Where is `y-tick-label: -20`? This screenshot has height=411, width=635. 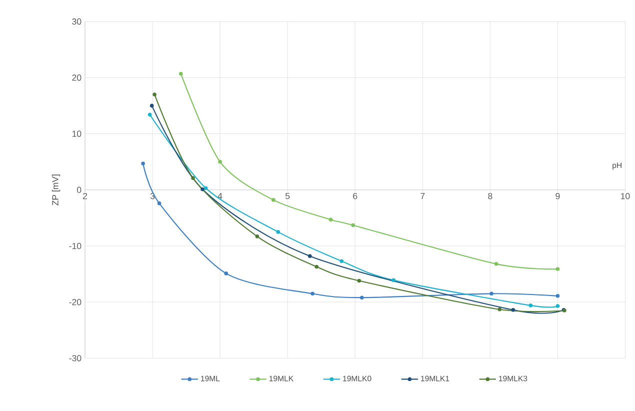
y-tick-label: -20 is located at coordinates (75, 302).